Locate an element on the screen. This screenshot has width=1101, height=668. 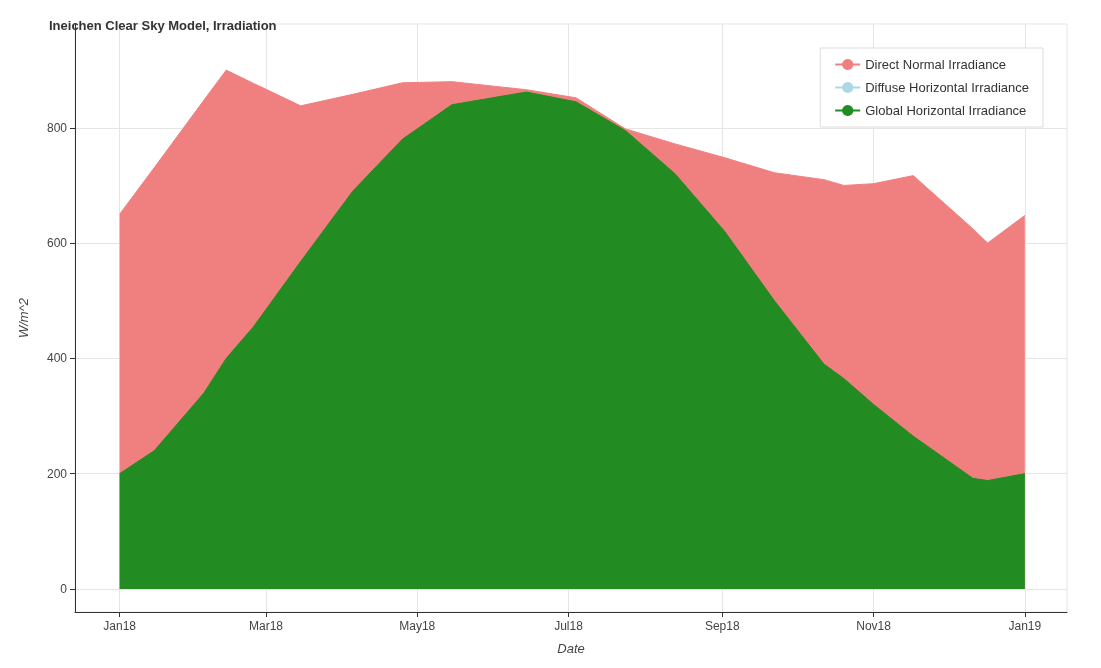
x-tick-label: Jan19 is located at coordinates (1025, 626).